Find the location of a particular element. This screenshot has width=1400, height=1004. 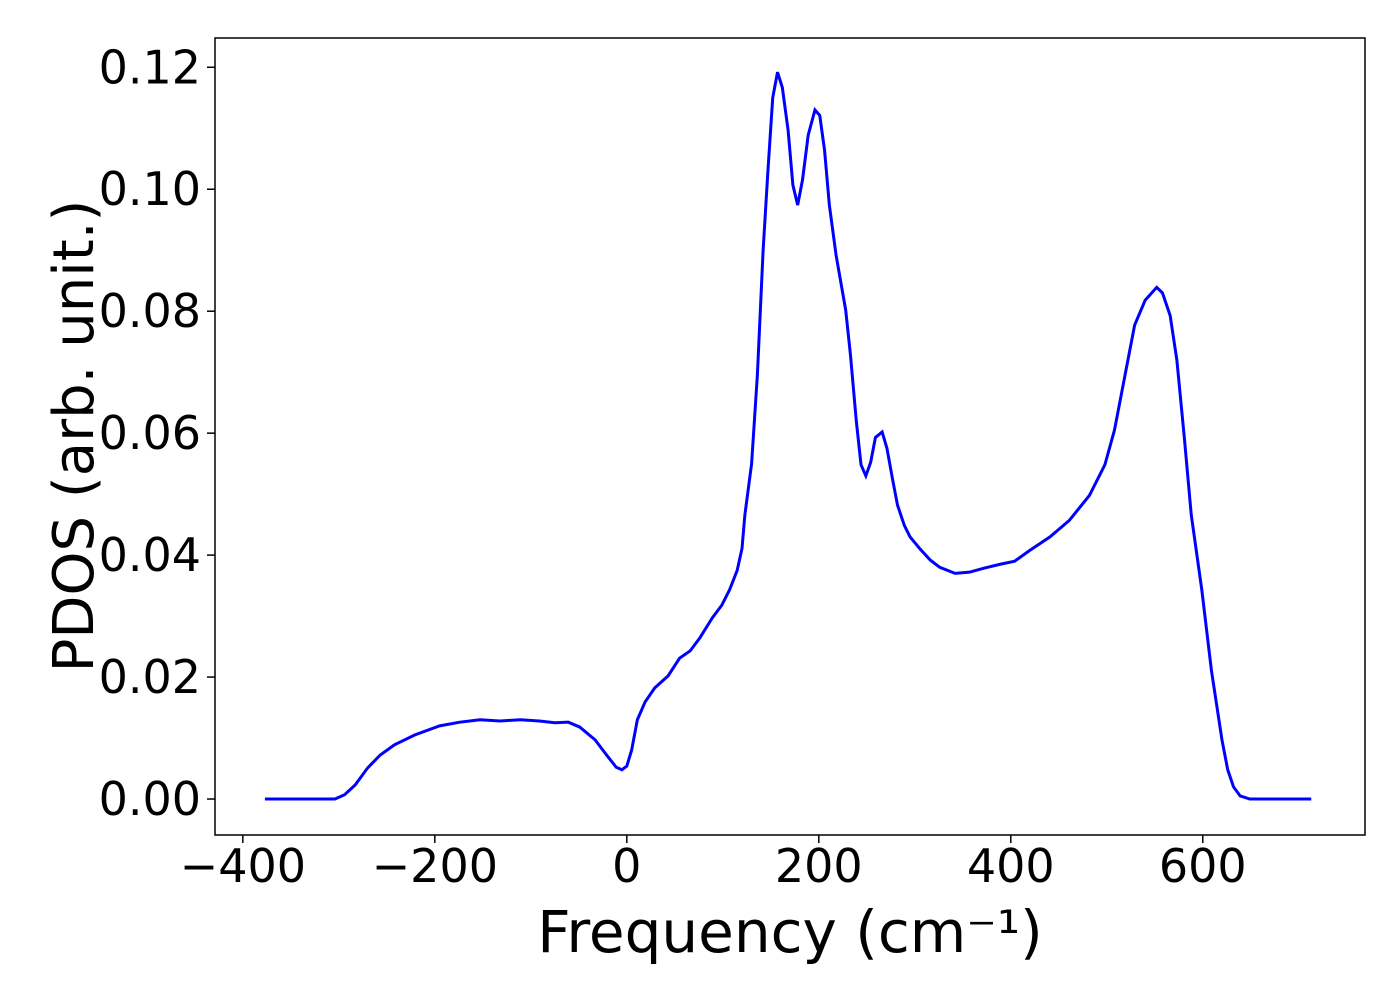

y-tick-label: 0.08 is located at coordinates (150, 311).